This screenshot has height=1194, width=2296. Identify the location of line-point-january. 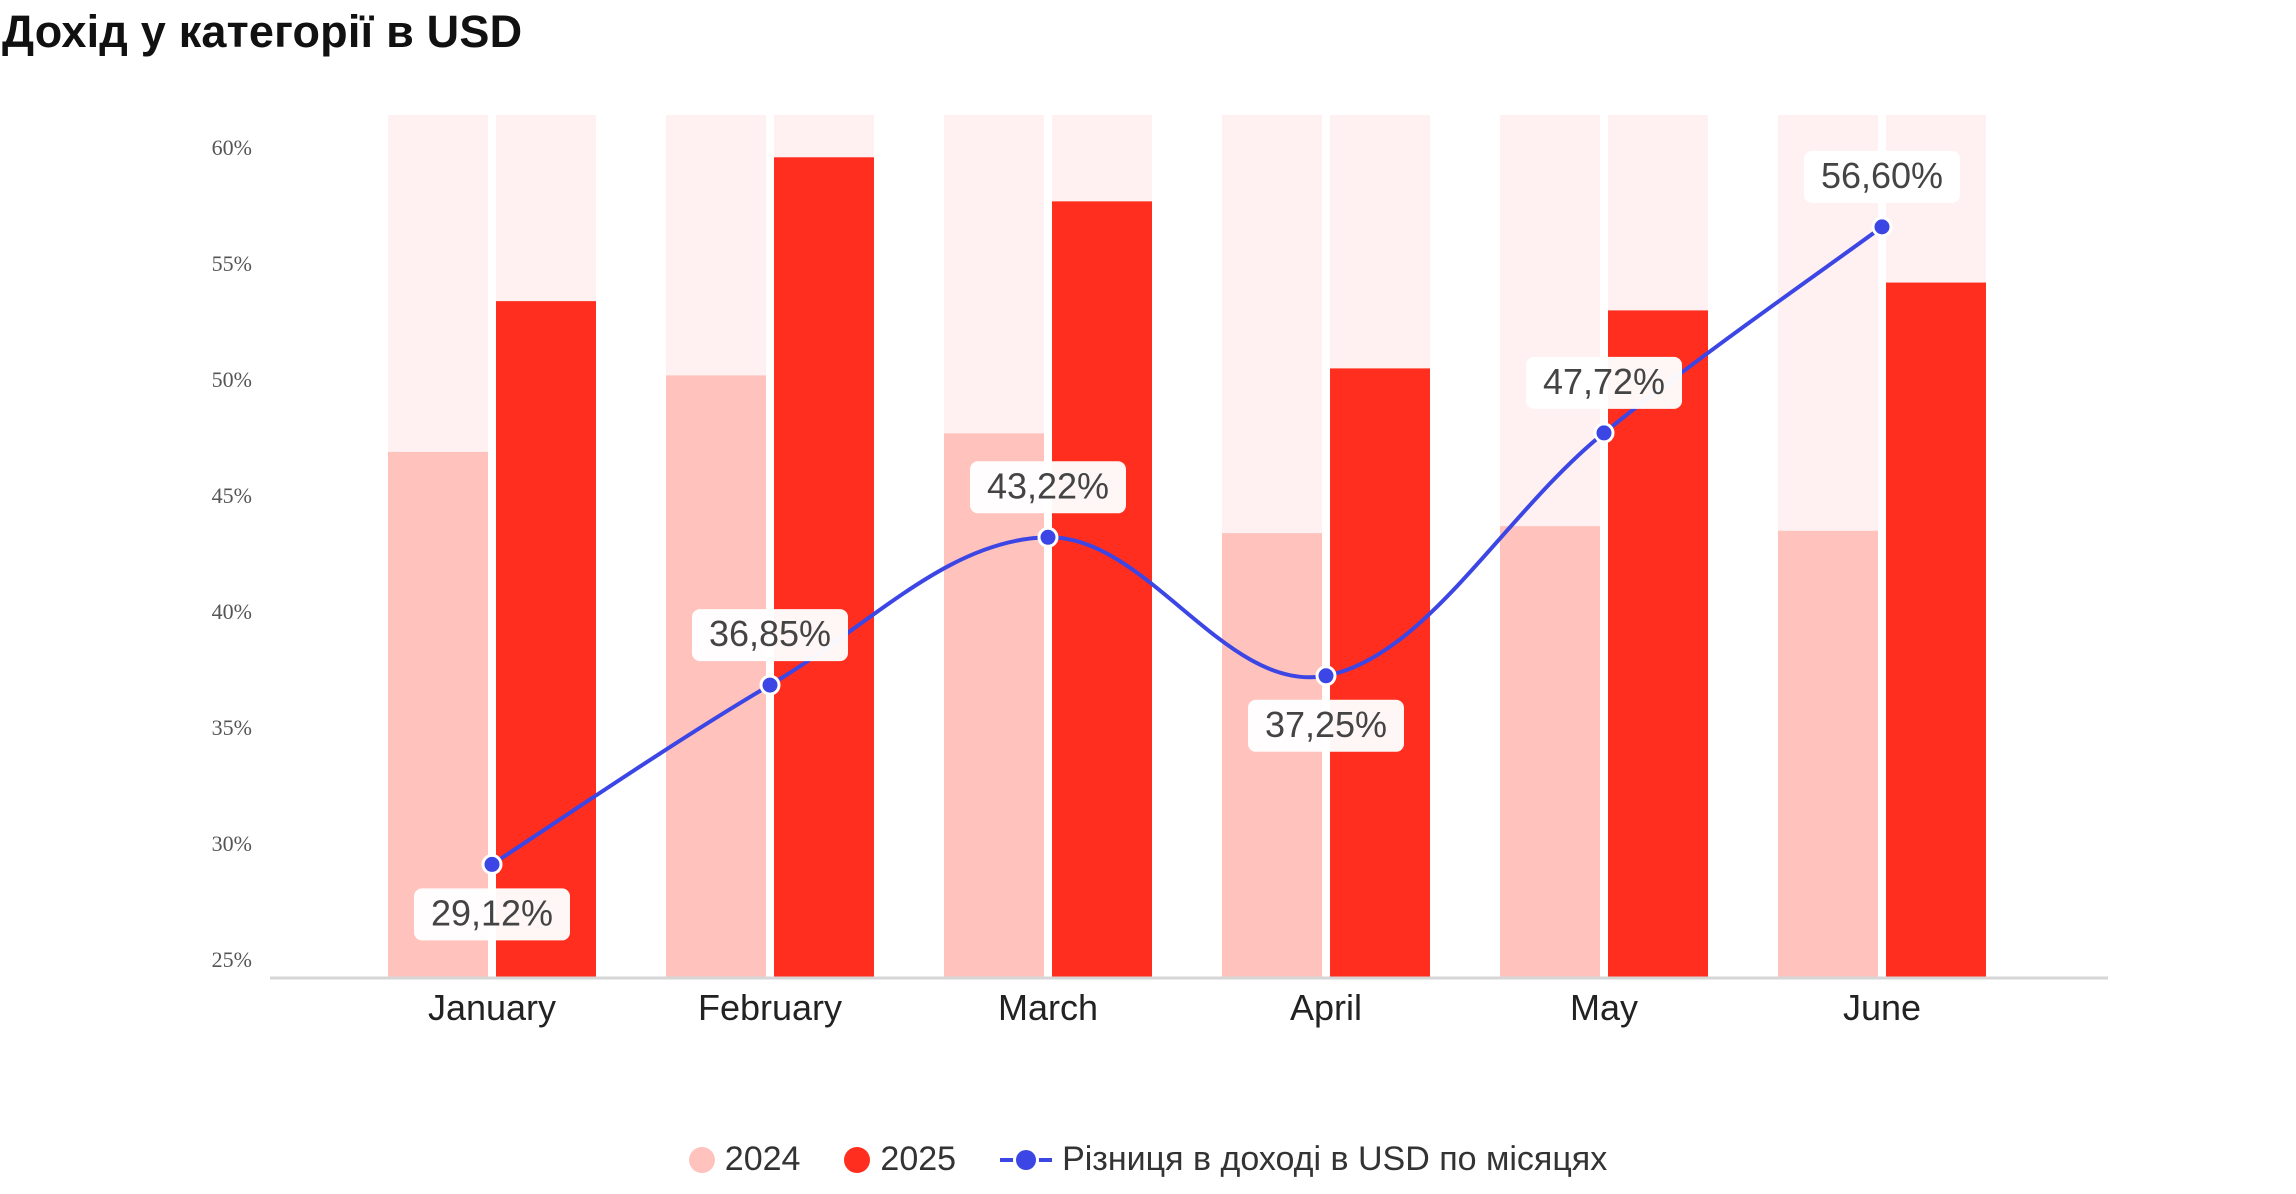
(492, 864).